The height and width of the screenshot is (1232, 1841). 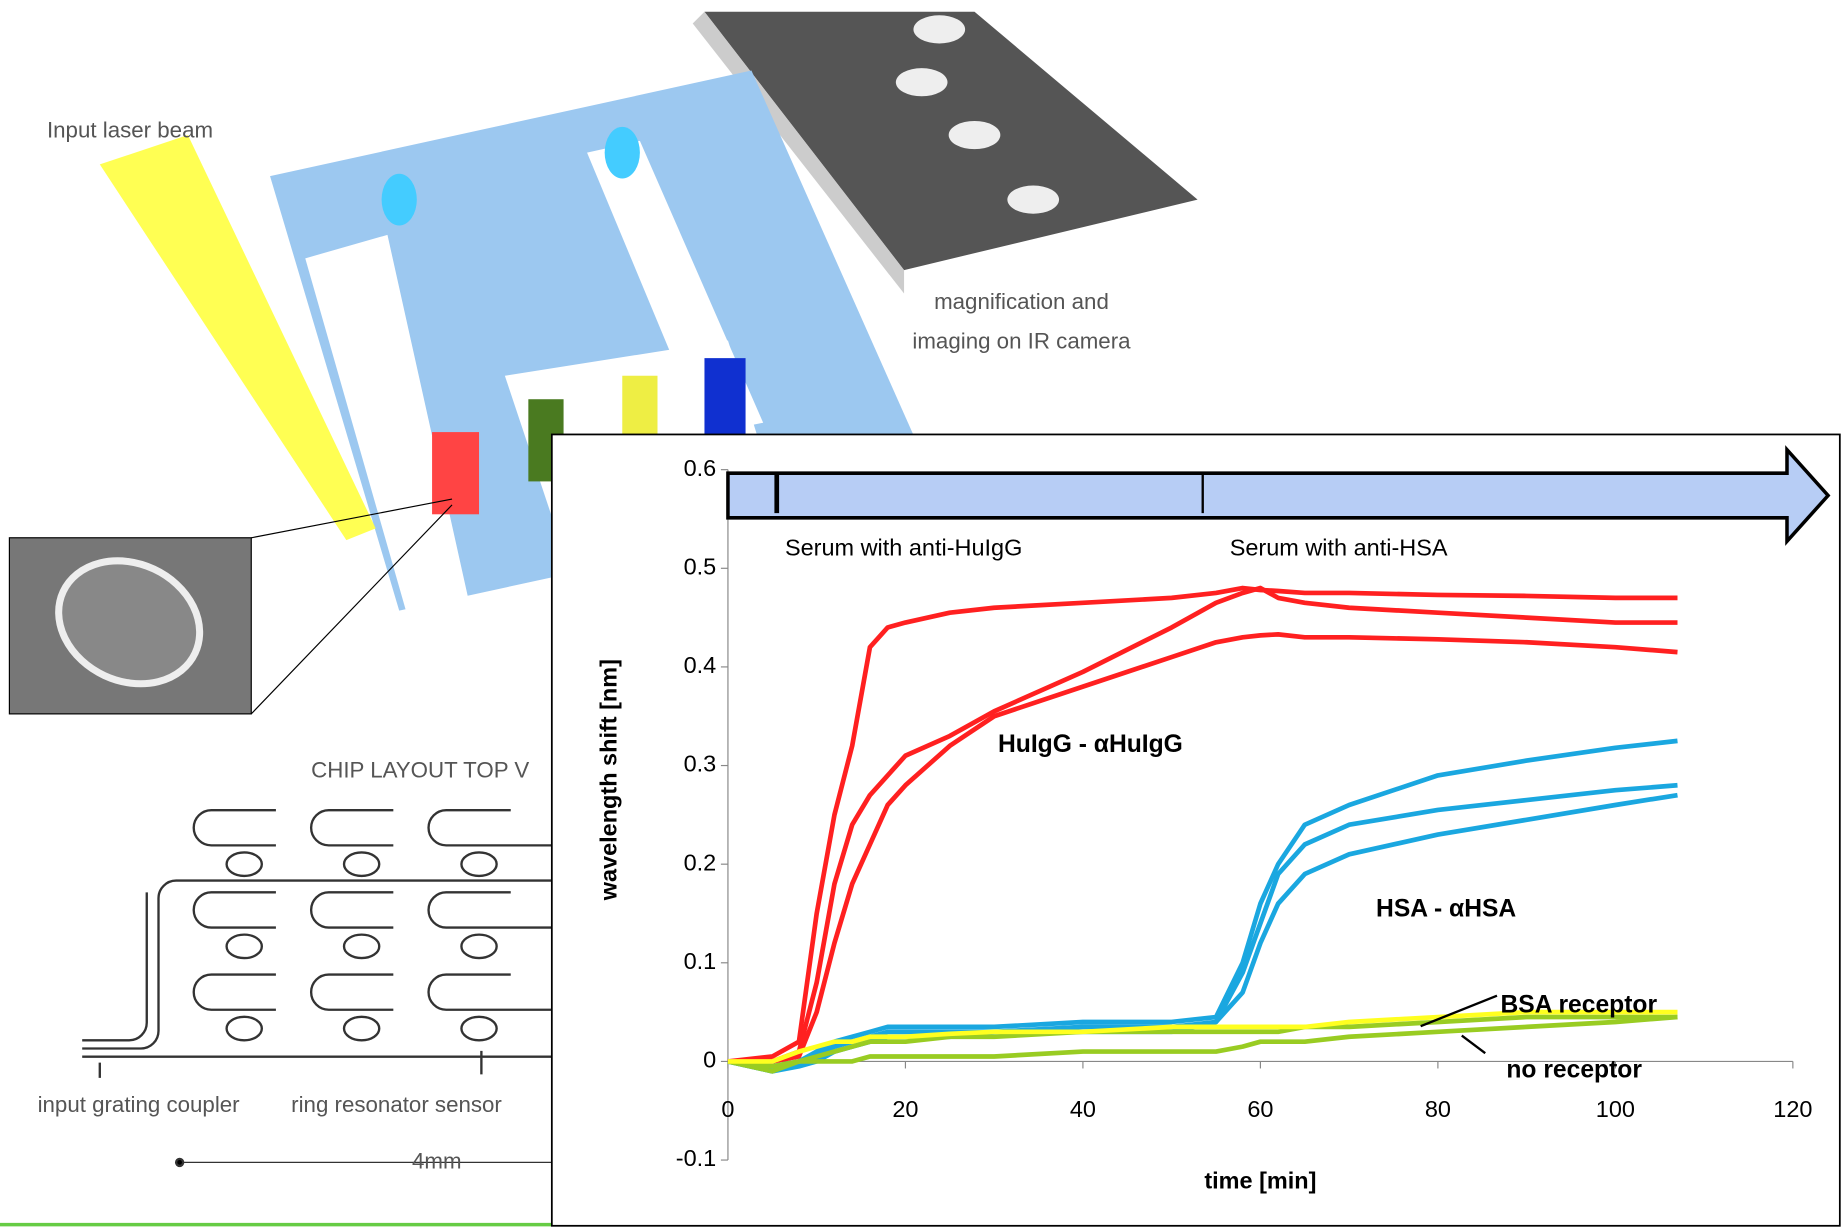 What do you see at coordinates (709, 1060) in the screenshot?
I see `y-tick-label: 0` at bounding box center [709, 1060].